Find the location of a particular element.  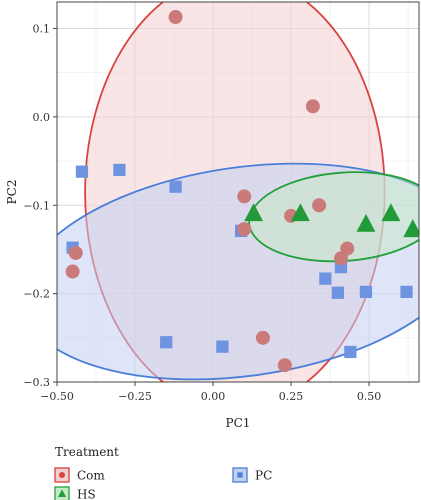

y-tick-label: 0.1 is located at coordinates (42, 29).